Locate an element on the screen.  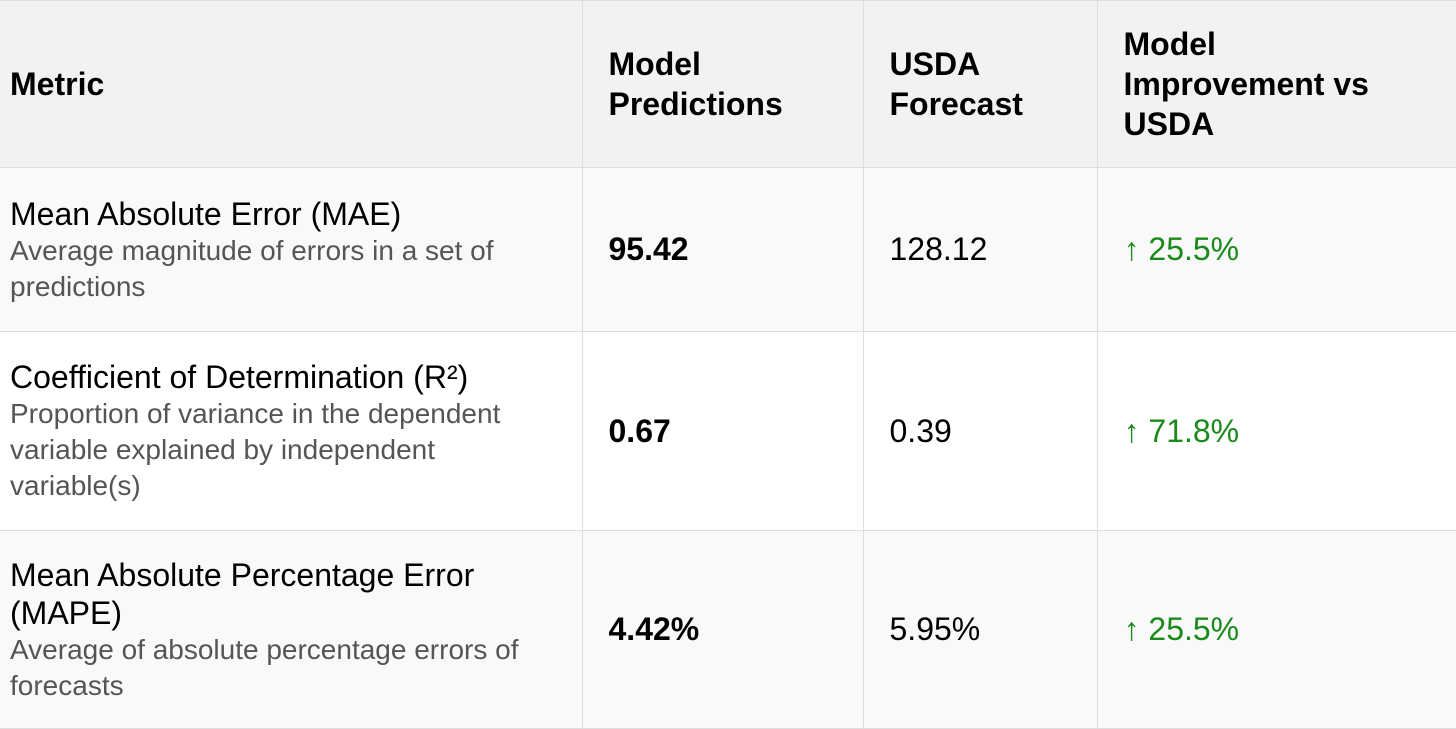
metric-name: Coefficient of Determination (R²) is located at coordinates (239, 377).